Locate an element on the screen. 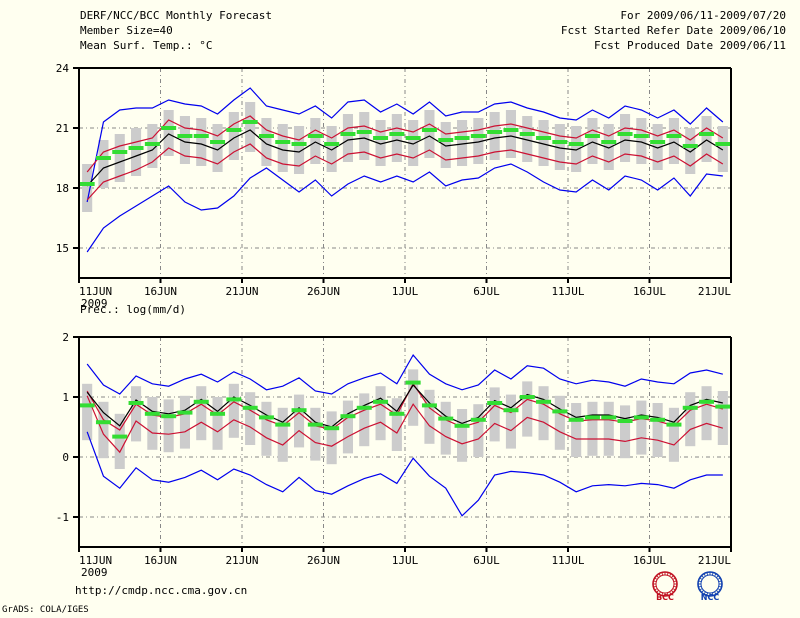  forecast-range-label: For 2009/06/11-2009/07/20 is located at coordinates (703, 15).